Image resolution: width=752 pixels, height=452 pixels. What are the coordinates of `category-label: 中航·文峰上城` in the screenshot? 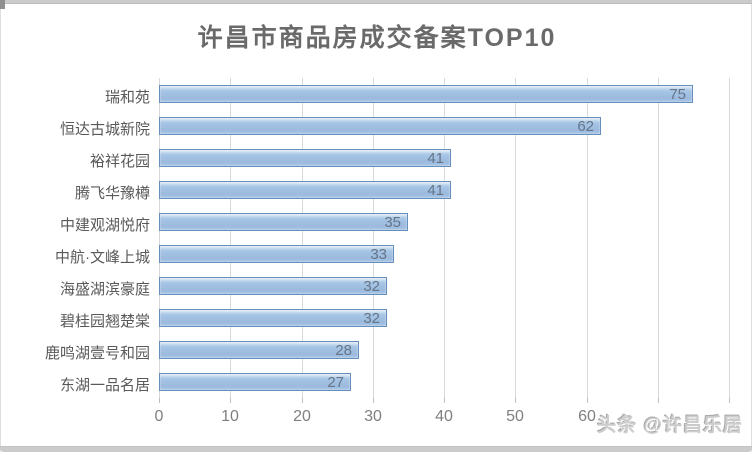 It's located at (102, 257).